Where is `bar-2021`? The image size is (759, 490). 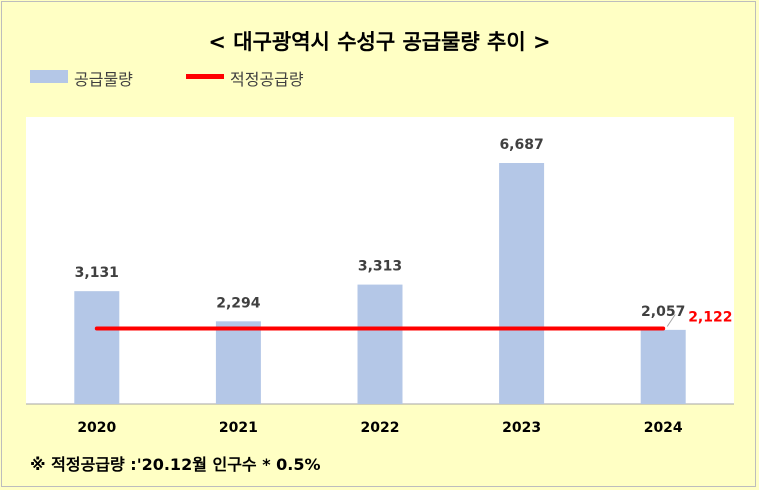
bar-2021 is located at coordinates (238, 362).